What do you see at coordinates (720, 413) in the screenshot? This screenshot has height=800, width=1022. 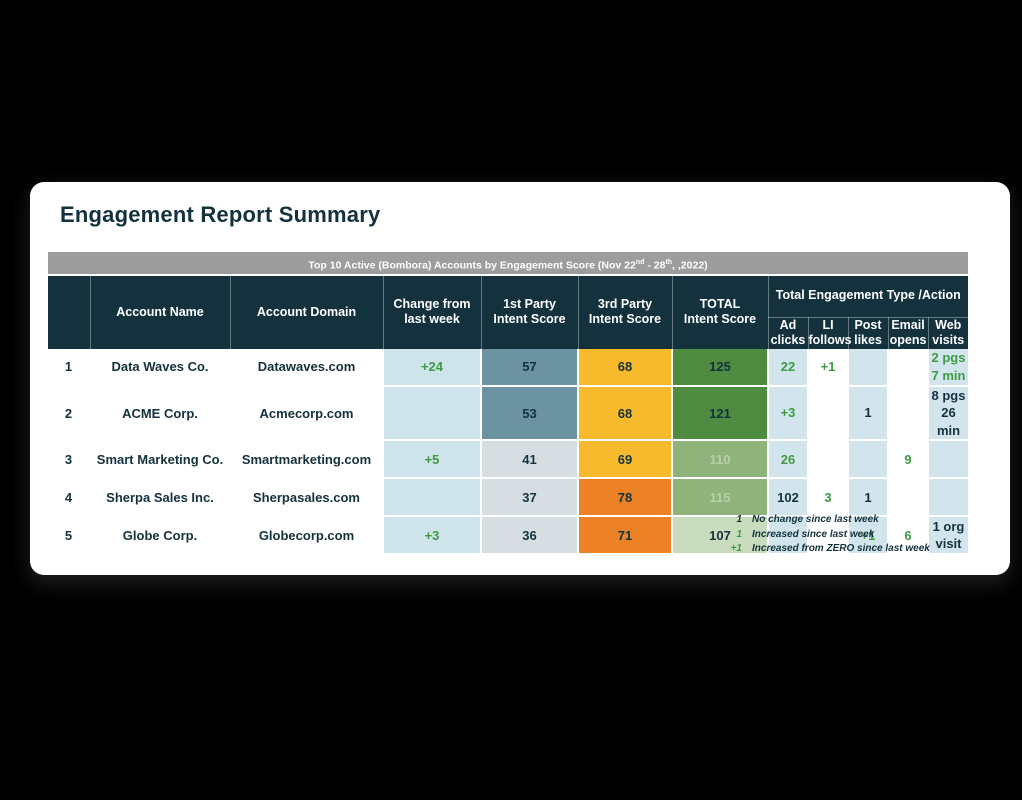 I see `total-score-cell: 121` at bounding box center [720, 413].